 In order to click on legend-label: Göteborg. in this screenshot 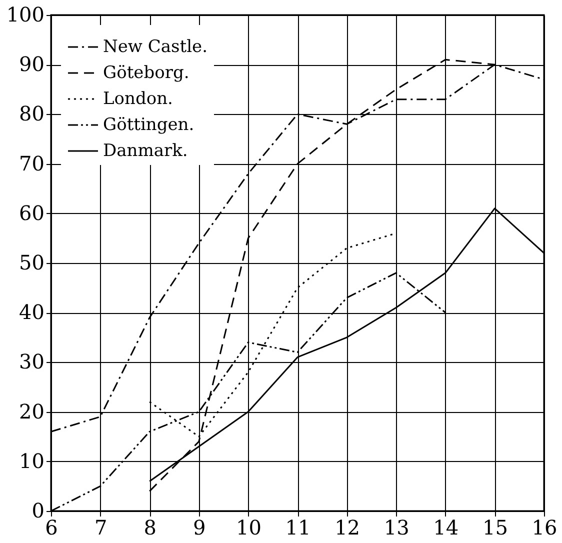, I will do `click(146, 73)`.